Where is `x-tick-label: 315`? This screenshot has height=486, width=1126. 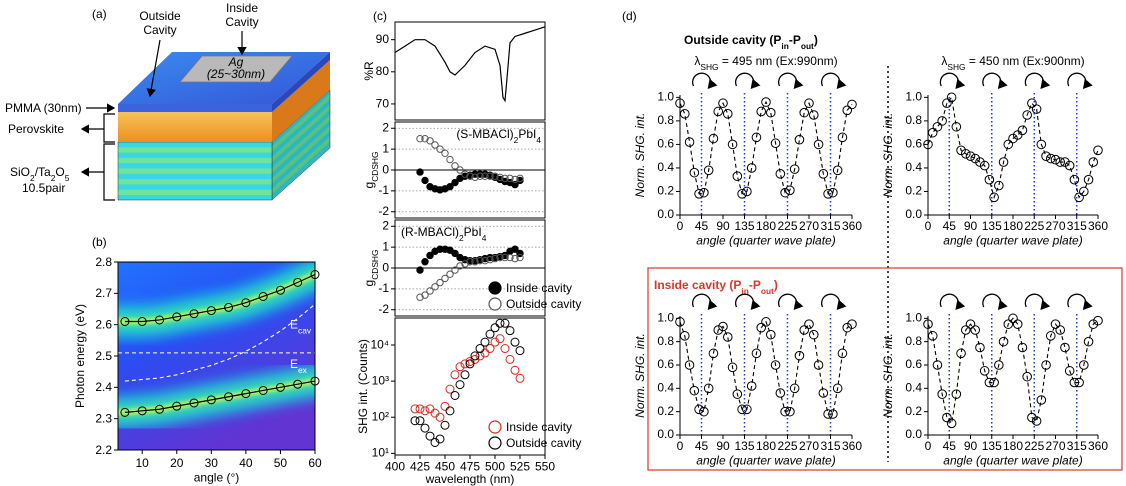
x-tick-label: 315 is located at coordinates (1077, 446).